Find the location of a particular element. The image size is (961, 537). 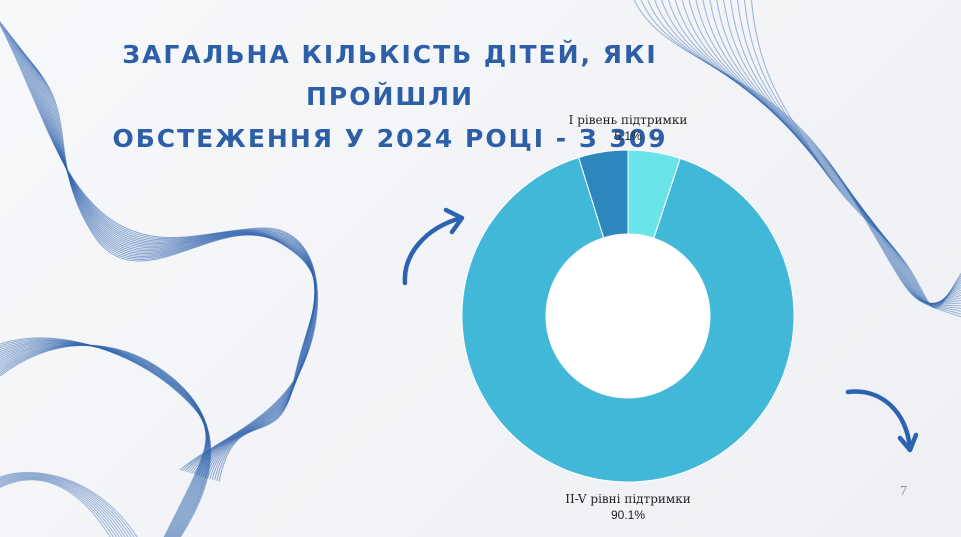

curved-arrow-up-icon is located at coordinates (433, 246).